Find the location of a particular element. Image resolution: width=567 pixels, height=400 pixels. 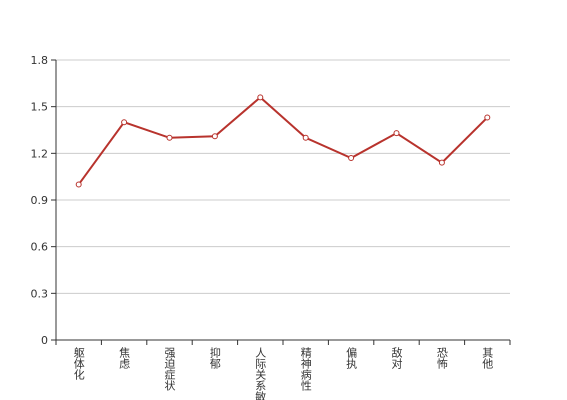

y-tick-label: 1.2 is located at coordinates (40, 153).